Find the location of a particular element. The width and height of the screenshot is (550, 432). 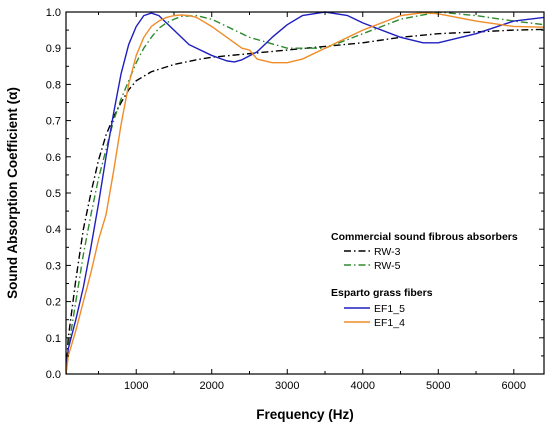

y-tick-label: 0.3 is located at coordinates (53, 266).